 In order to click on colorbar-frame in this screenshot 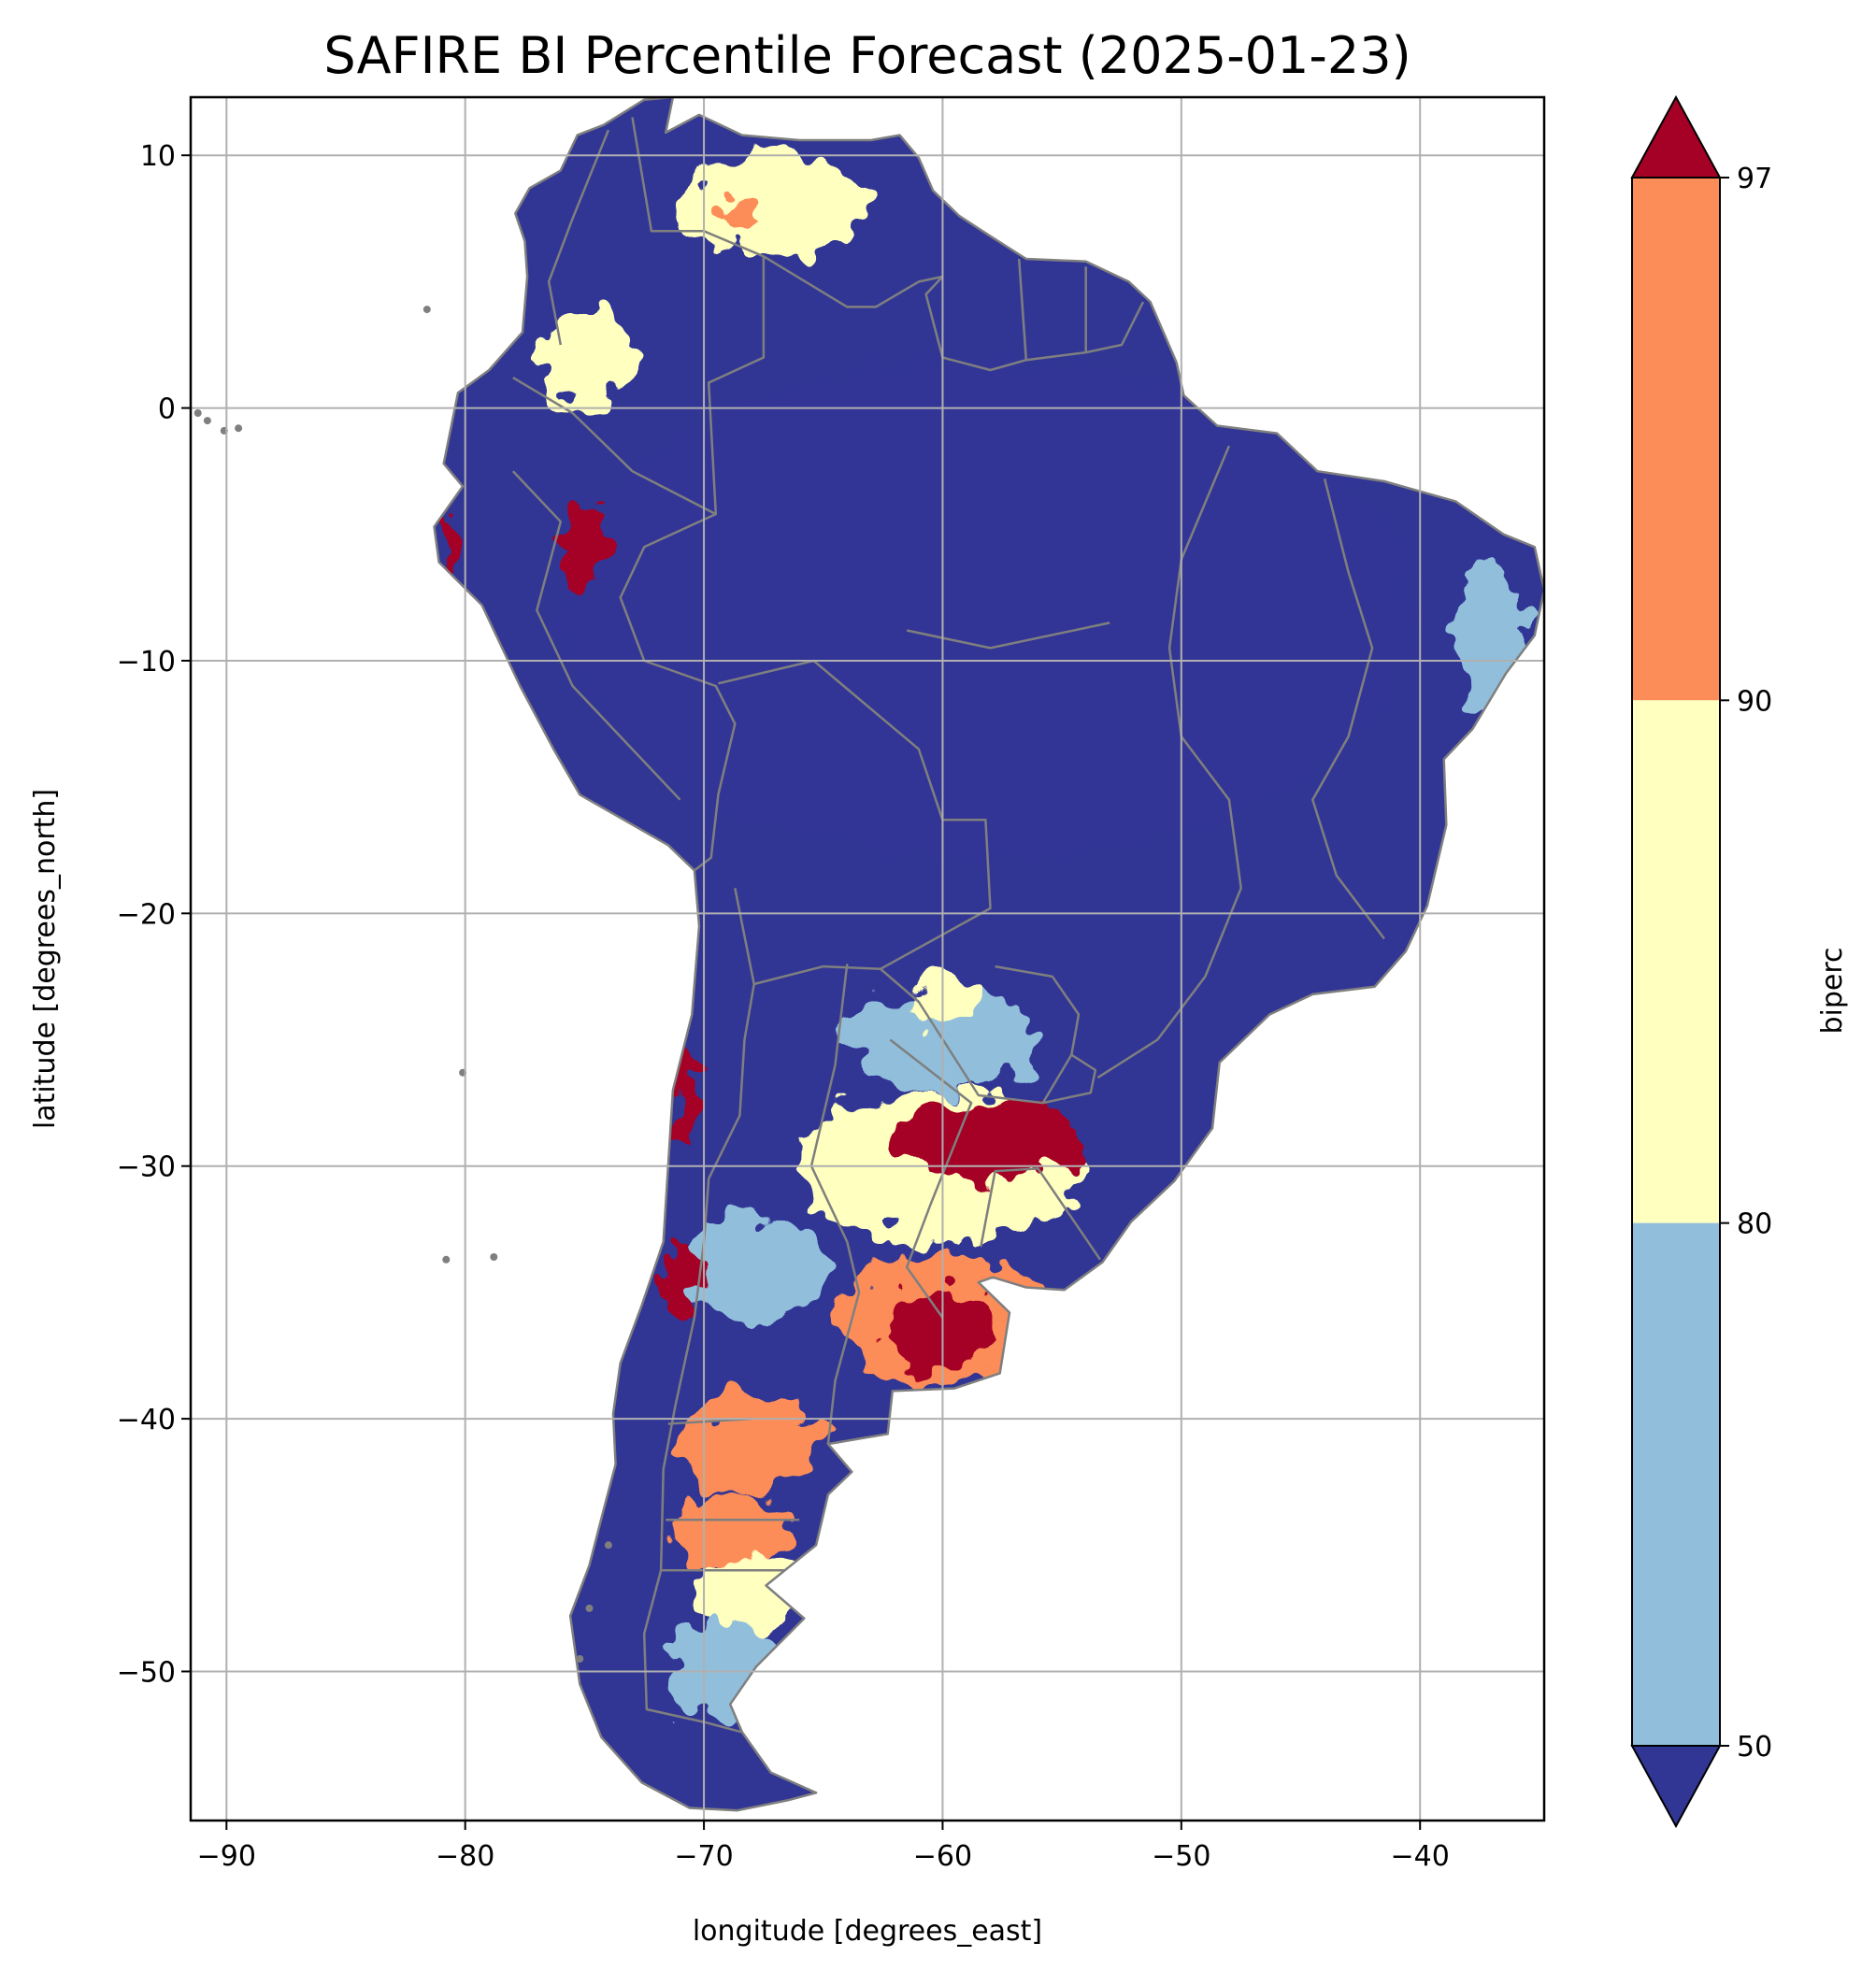, I will do `click(1676, 962)`.